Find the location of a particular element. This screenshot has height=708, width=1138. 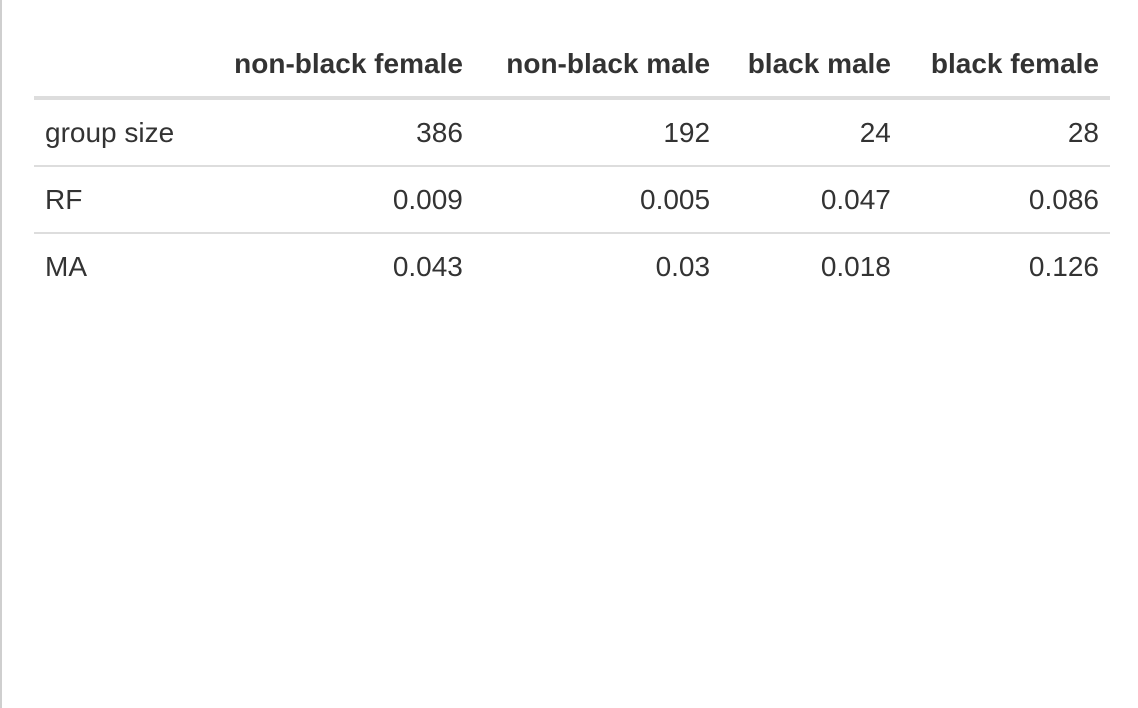

row-label: group size is located at coordinates (110, 132).